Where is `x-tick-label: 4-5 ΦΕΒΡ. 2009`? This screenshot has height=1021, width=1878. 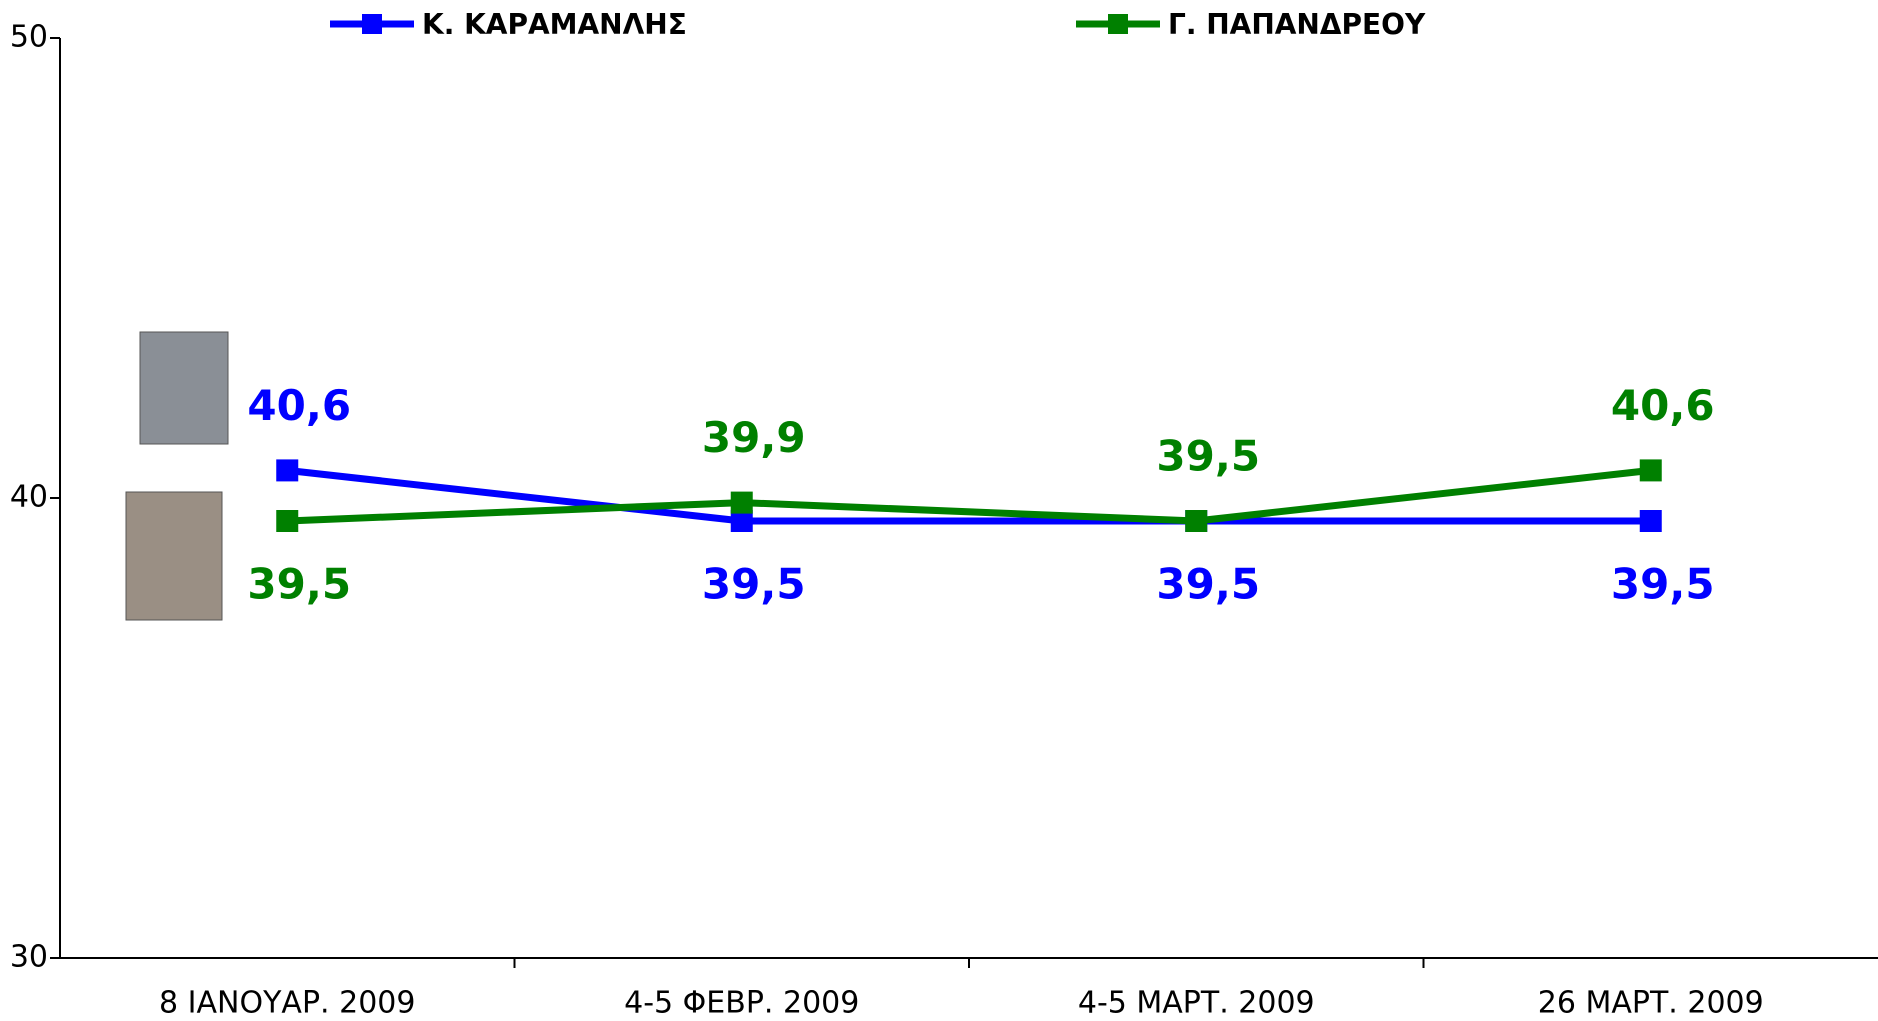
x-tick-label: 4-5 ΦΕΒΡ. 2009 is located at coordinates (741, 1003).